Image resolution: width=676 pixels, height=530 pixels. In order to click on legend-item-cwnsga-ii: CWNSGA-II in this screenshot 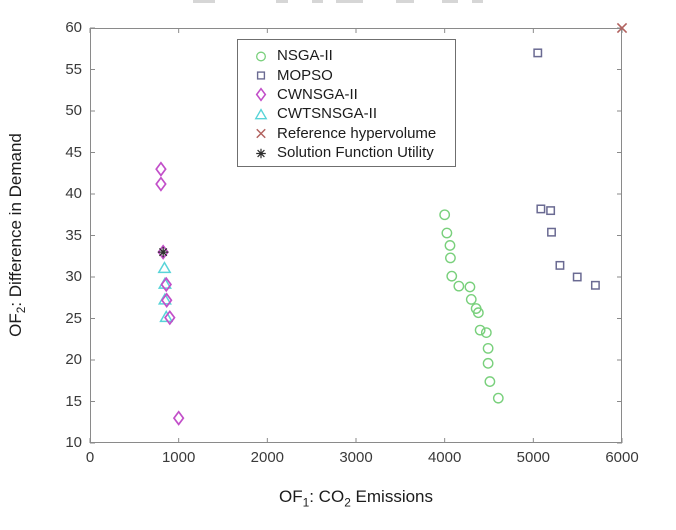, I will do `click(351, 94)`.